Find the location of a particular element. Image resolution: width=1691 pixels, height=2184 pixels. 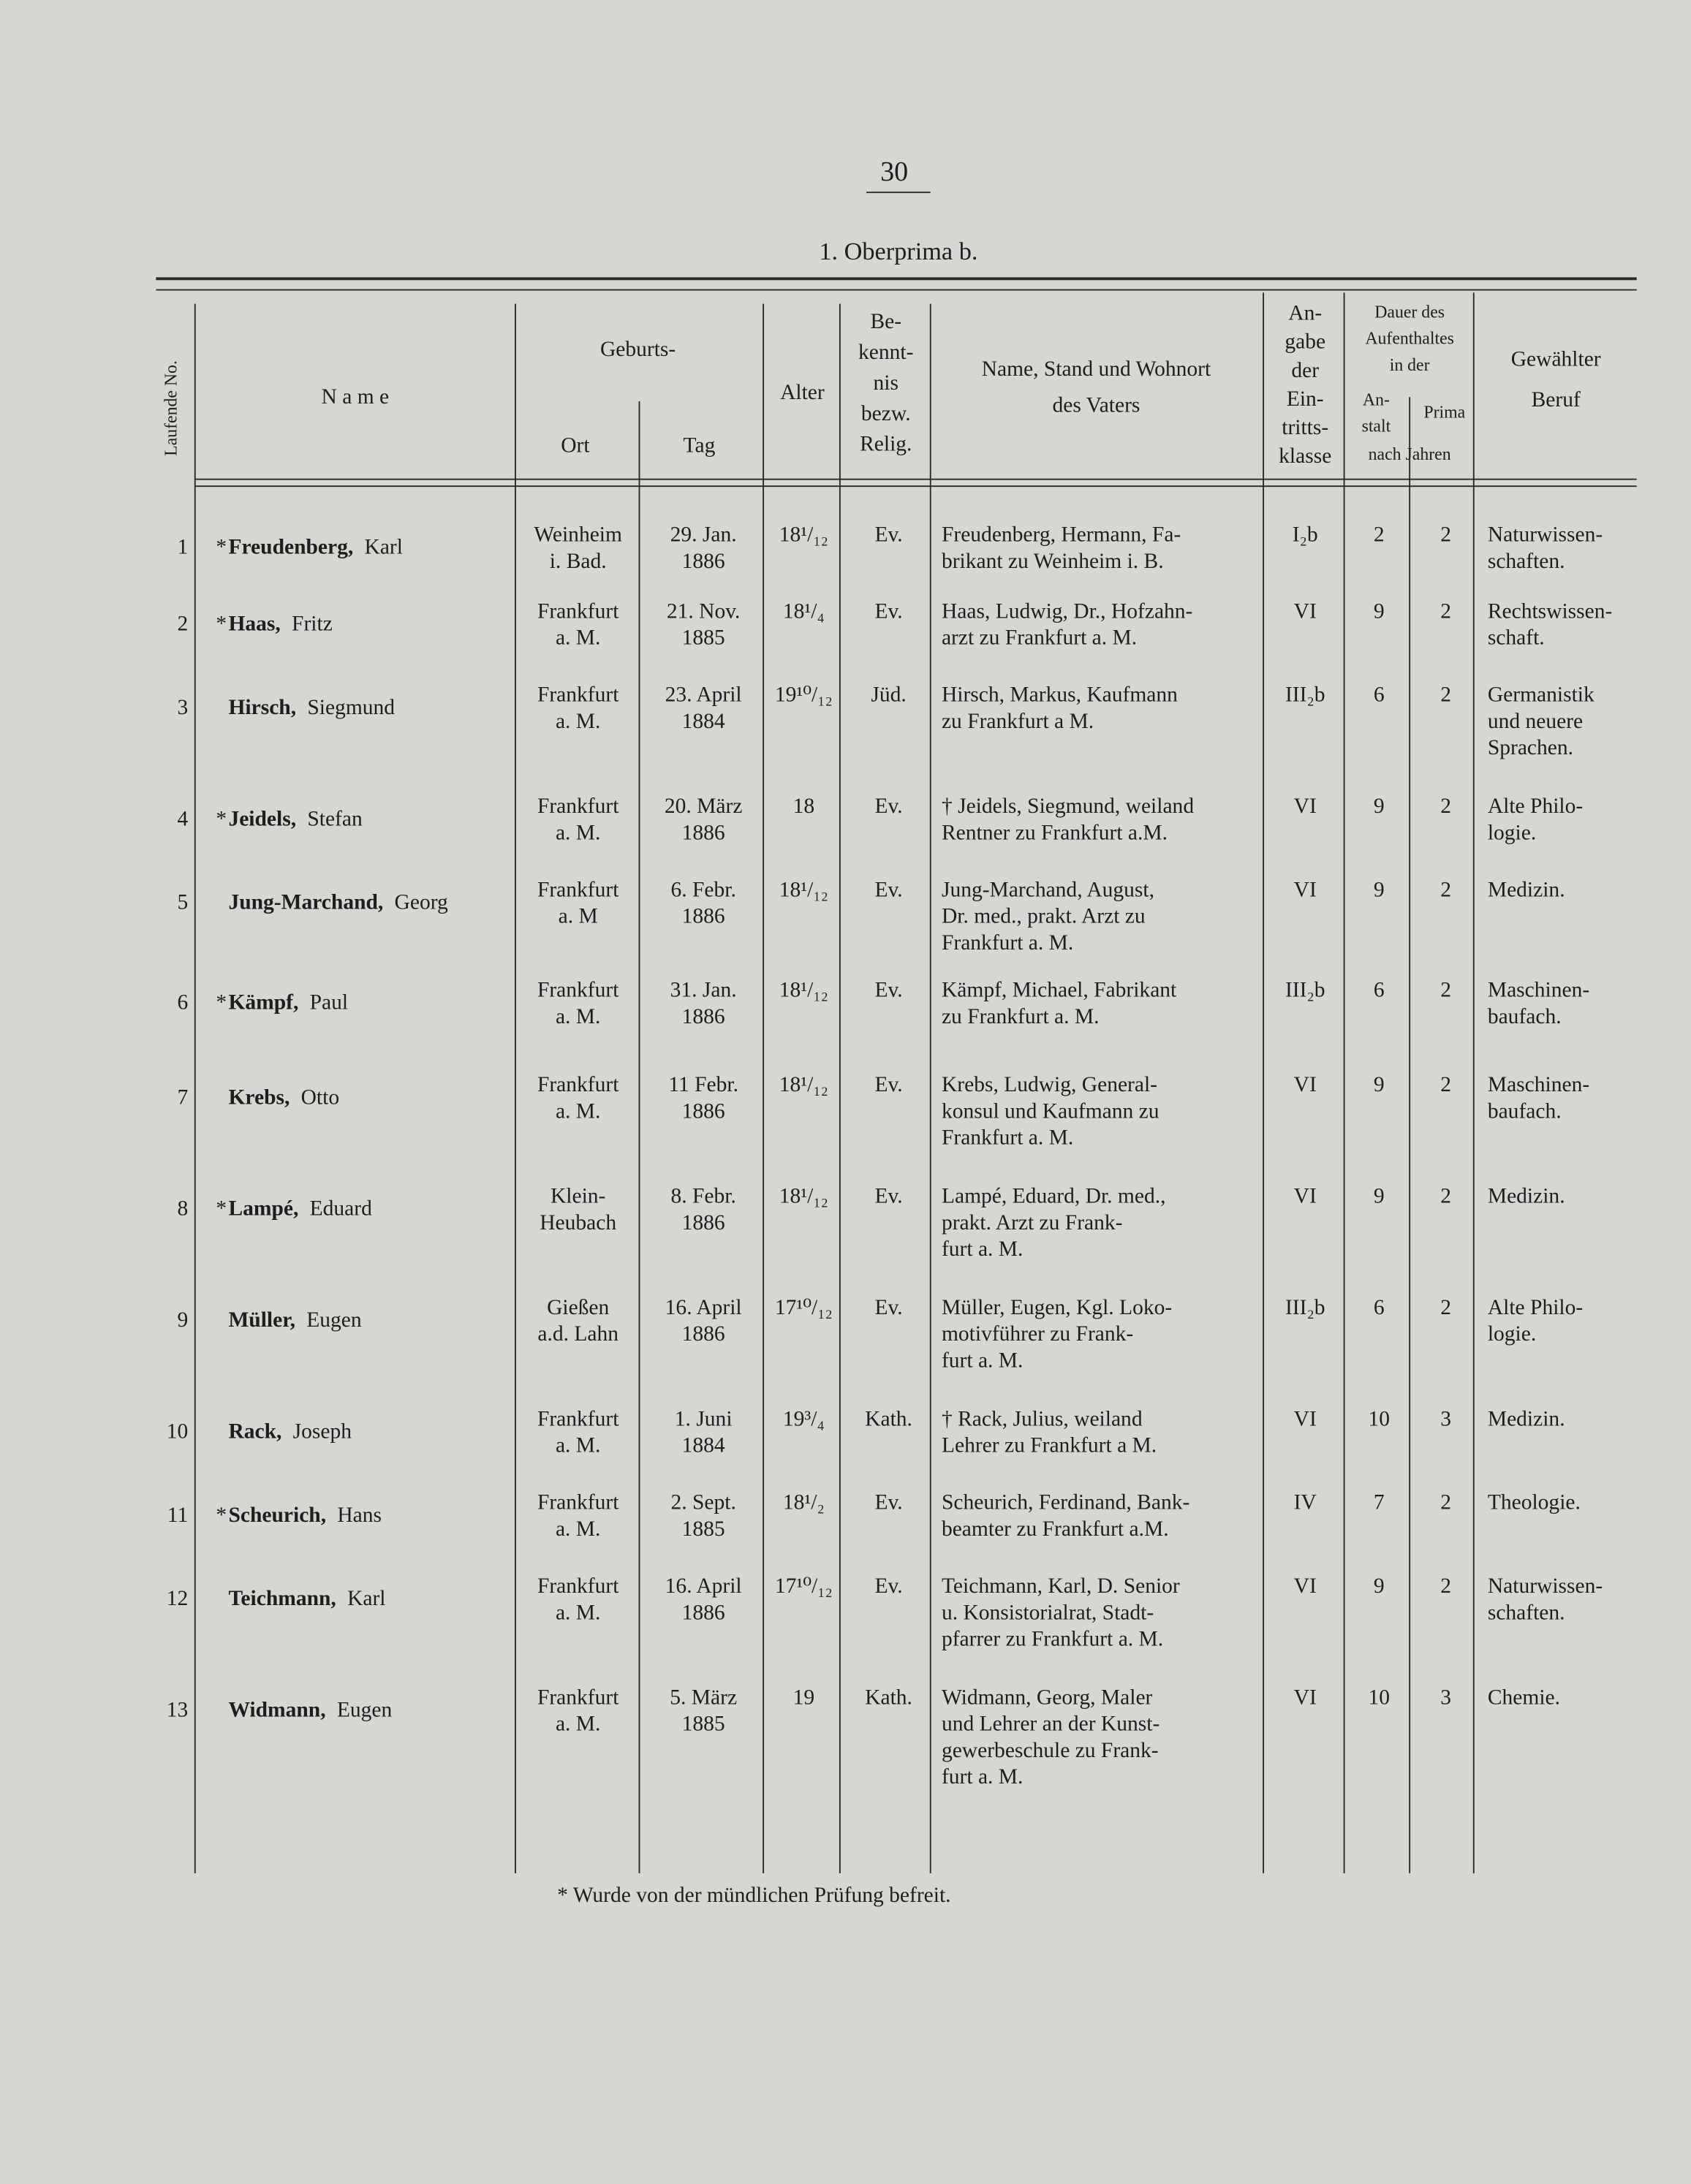

row-number: 11 is located at coordinates (177, 1515).